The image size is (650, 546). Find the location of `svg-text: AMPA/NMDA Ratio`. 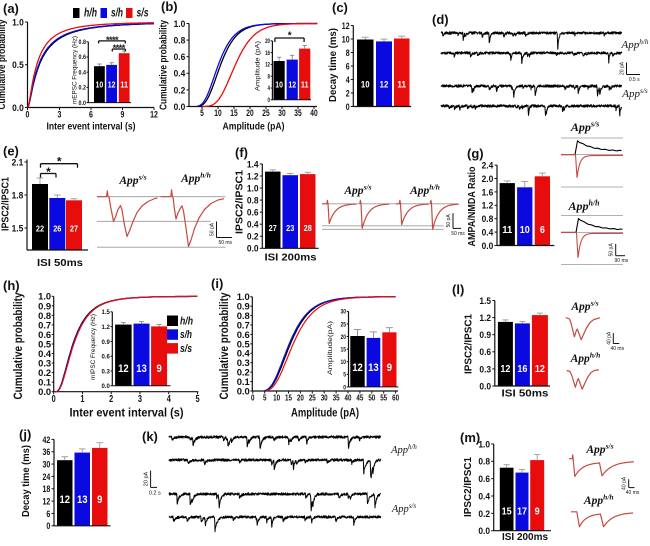

svg-text: AMPA/NMDA Ratio is located at coordinates (472, 207).